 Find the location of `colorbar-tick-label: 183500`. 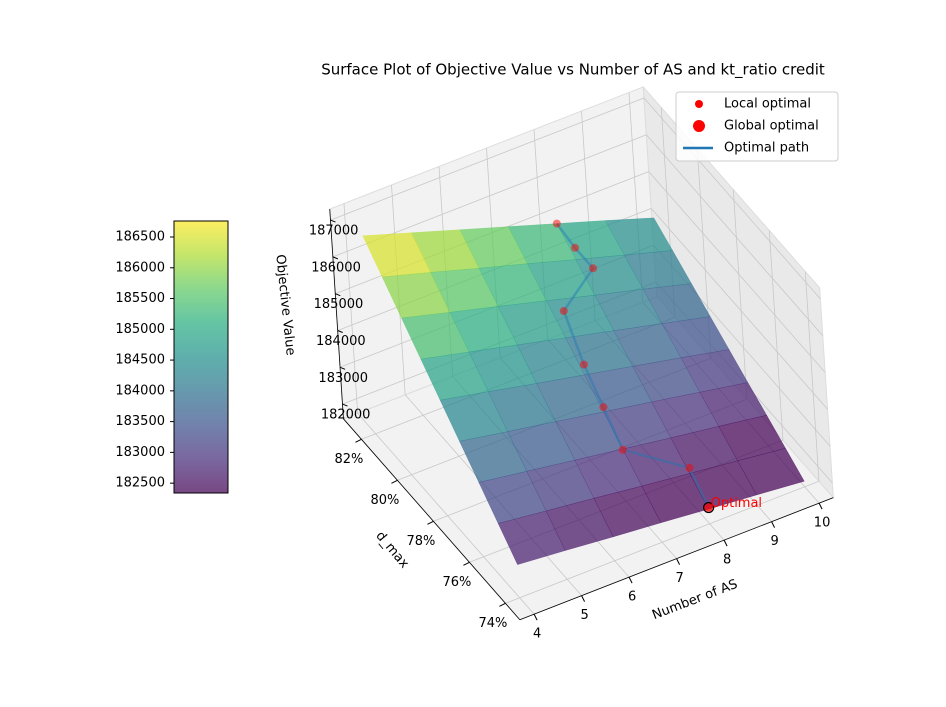

colorbar-tick-label: 183500 is located at coordinates (140, 421).